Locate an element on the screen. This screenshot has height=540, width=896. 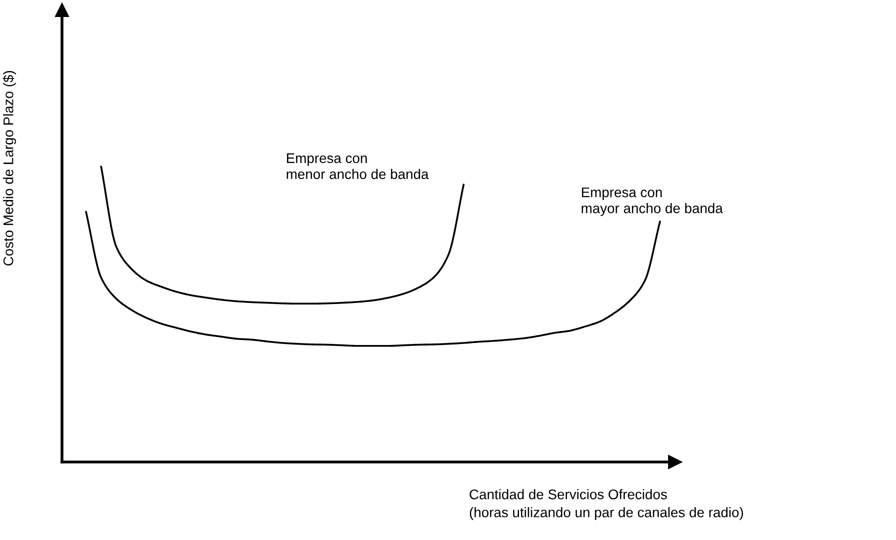
series-label: Empresa con mayor ancho de banda is located at coordinates (652, 202).